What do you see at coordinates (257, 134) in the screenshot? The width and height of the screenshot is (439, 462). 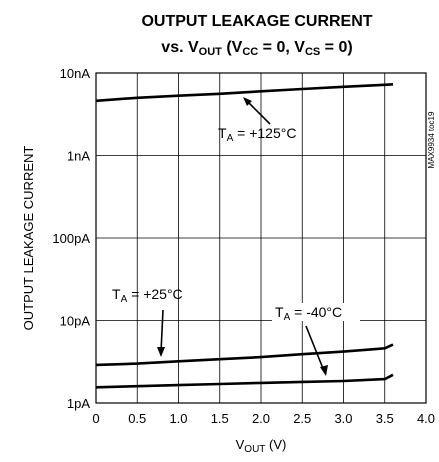 I see `series-label-125c: TA = +125°C` at bounding box center [257, 134].